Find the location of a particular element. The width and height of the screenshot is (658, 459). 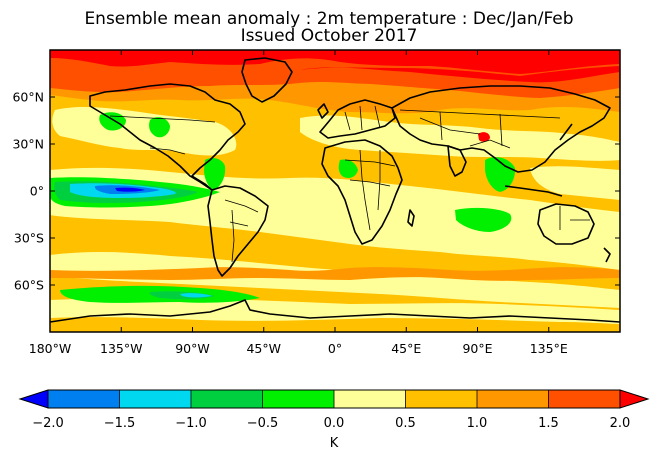

colorbar-tick-label: 1.0 is located at coordinates (477, 423).